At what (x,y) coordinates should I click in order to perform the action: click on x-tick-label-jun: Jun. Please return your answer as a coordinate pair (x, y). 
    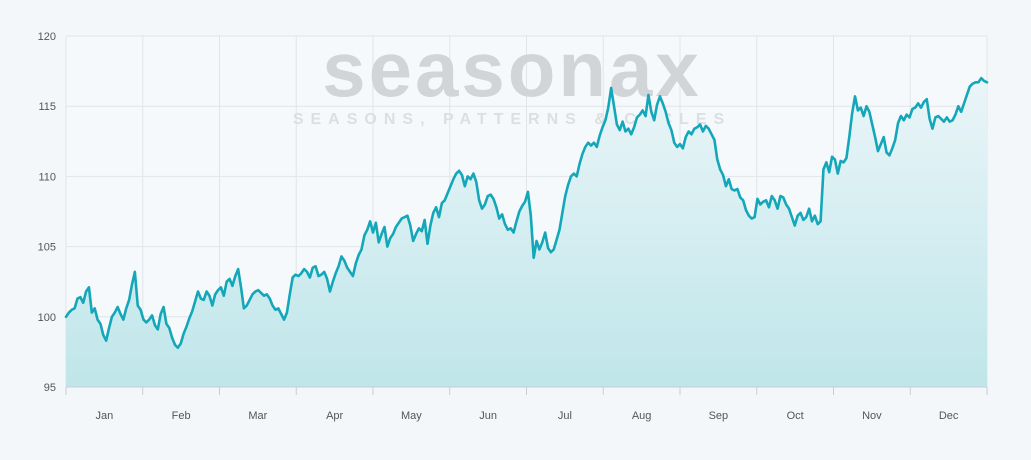
    Looking at the image, I should click on (488, 416).